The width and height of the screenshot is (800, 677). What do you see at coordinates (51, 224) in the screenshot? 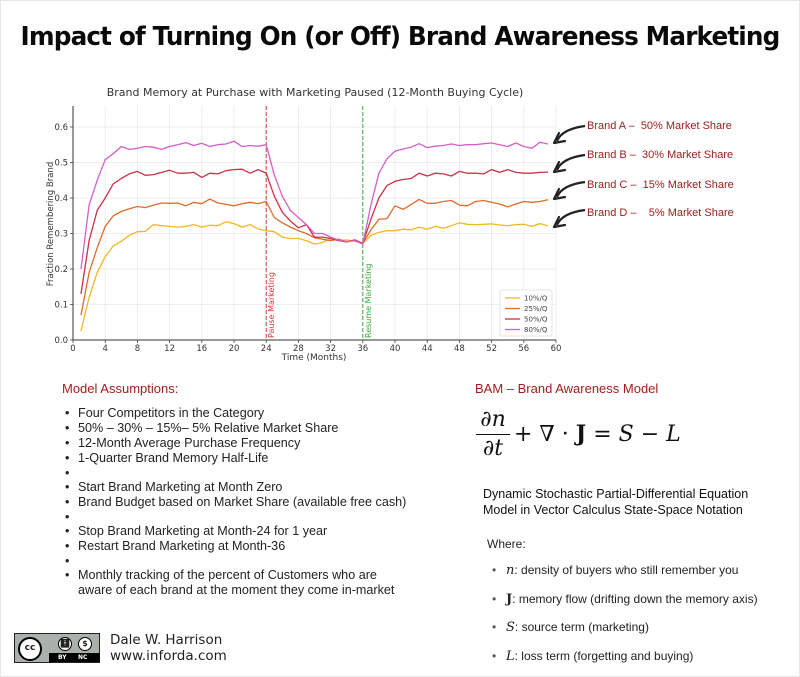
I see `y-axis-label: Fraction Remembering Brand` at bounding box center [51, 224].